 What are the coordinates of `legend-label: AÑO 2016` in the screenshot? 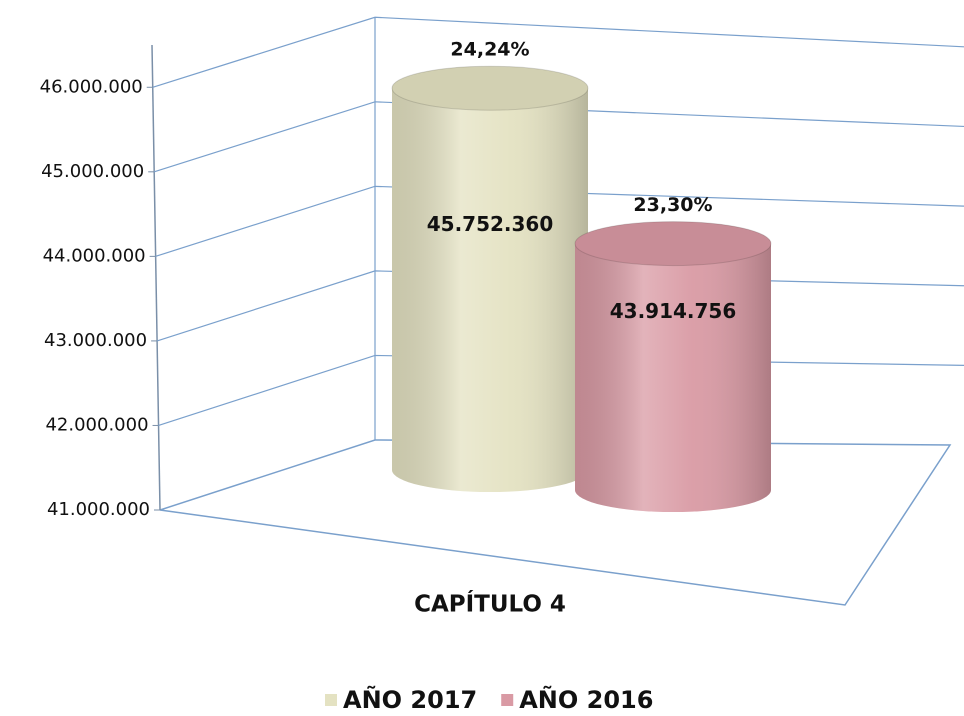 It's located at (586, 699).